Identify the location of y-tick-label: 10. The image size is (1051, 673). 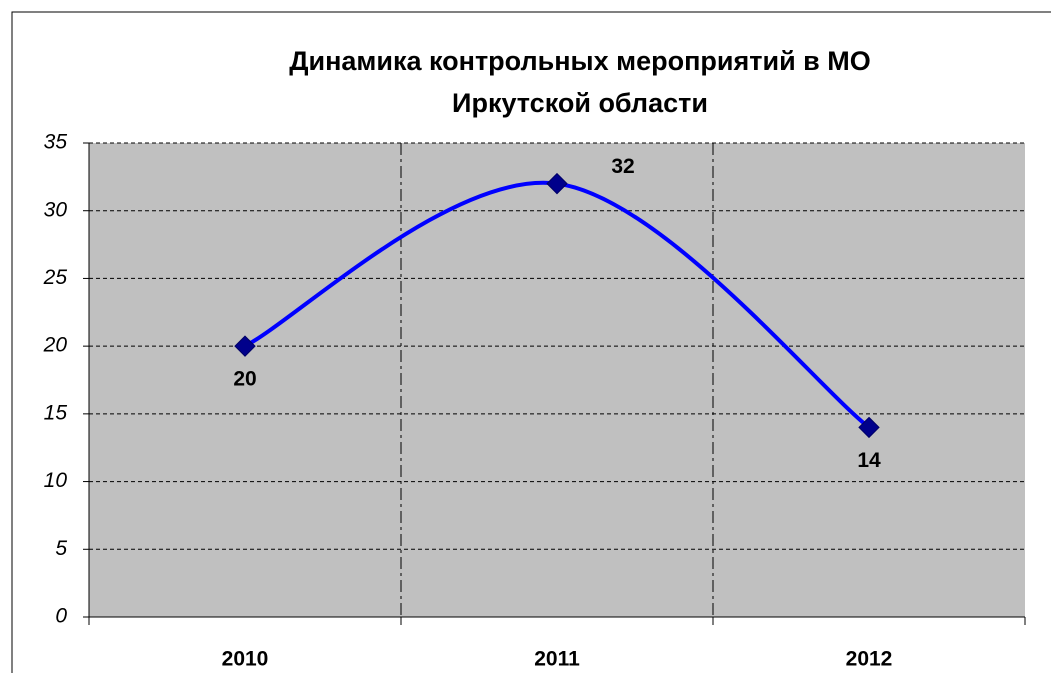
(56, 480).